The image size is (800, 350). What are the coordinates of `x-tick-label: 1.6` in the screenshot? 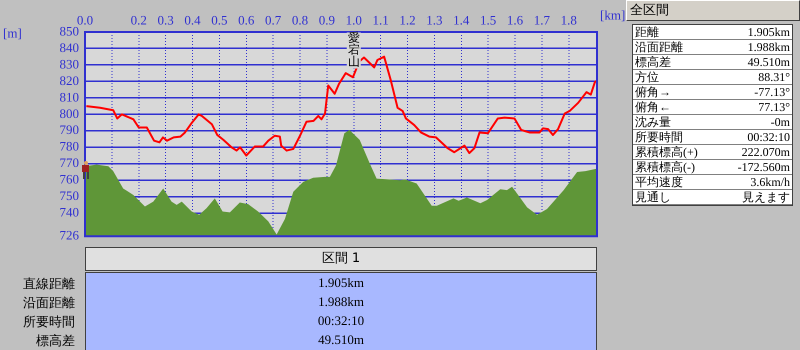 It's located at (515, 20).